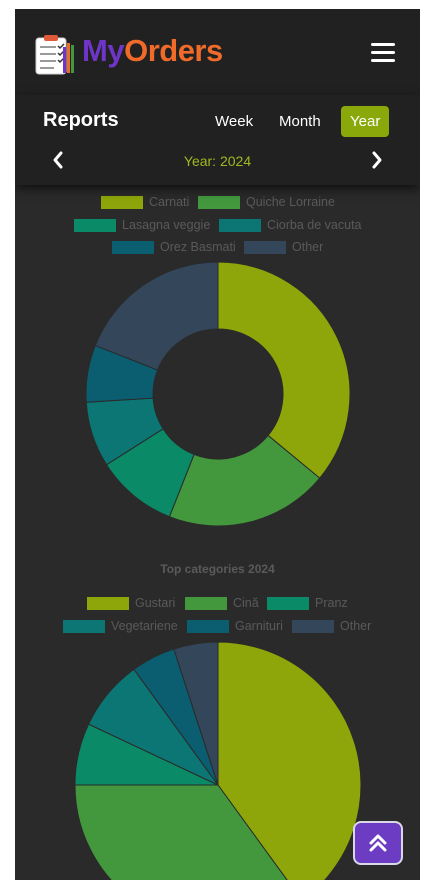 Image resolution: width=436 pixels, height=890 pixels. I want to click on clipboard-logo-icon, so click(55, 55).